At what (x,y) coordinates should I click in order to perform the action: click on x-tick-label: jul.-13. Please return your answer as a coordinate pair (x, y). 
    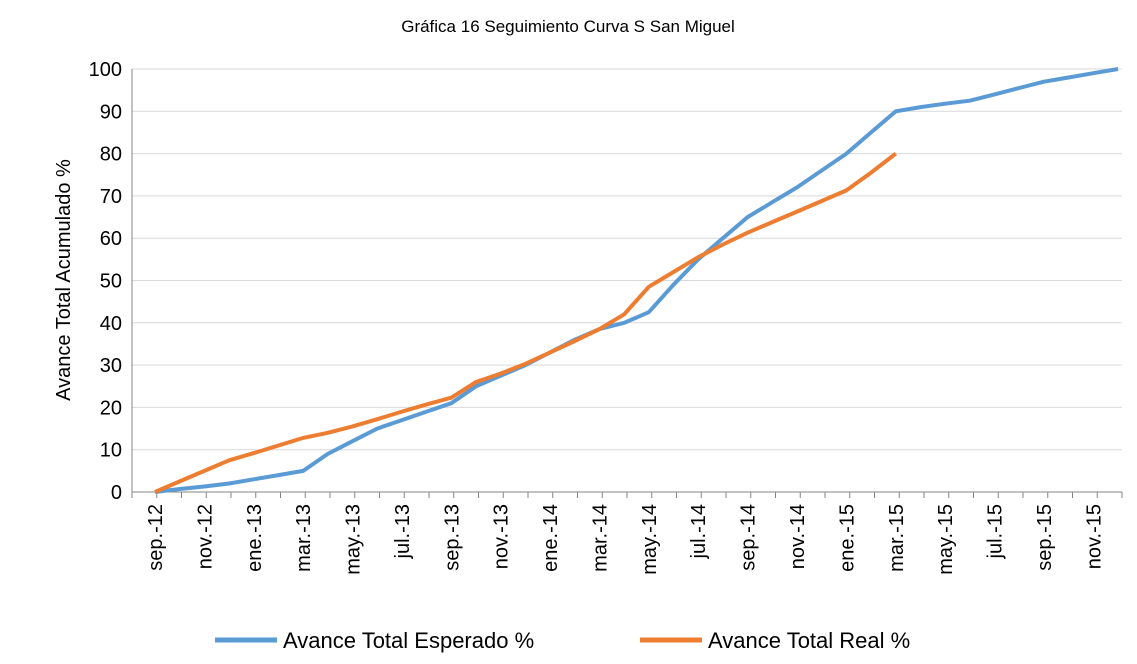
    Looking at the image, I should click on (403, 531).